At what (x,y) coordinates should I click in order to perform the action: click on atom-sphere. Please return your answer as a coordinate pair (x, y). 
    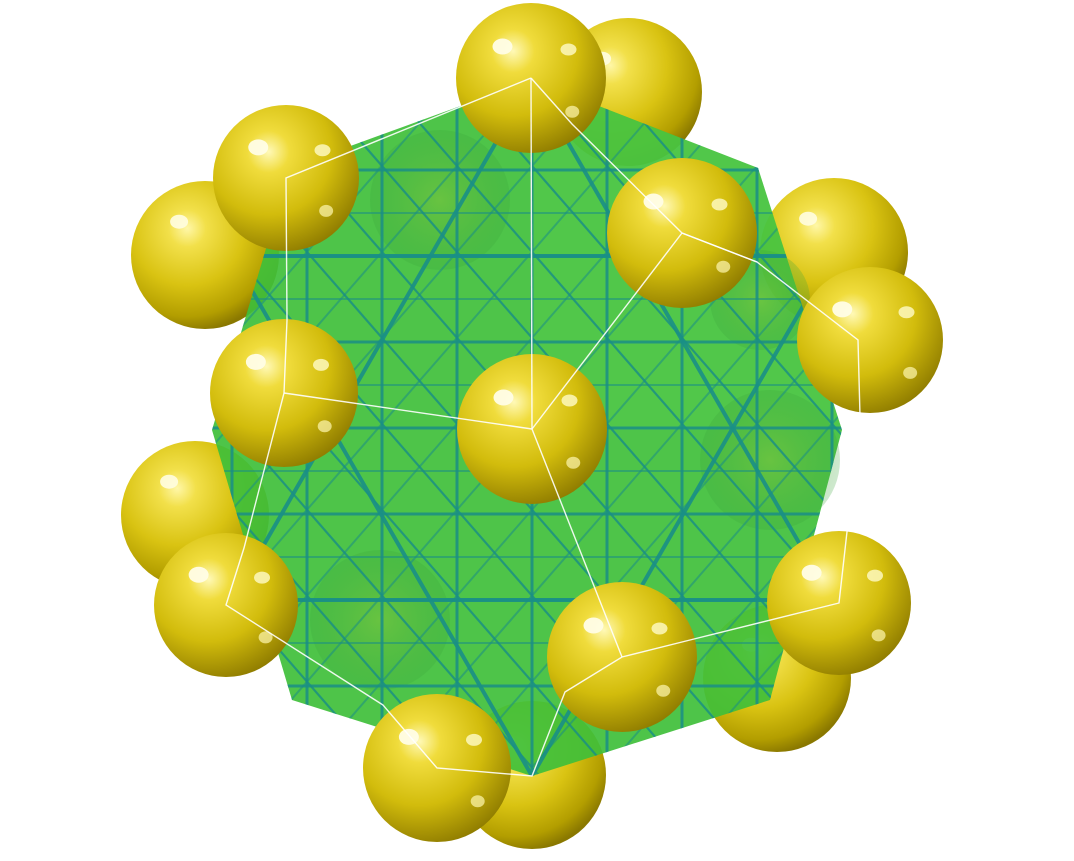
    Looking at the image, I should click on (870, 340).